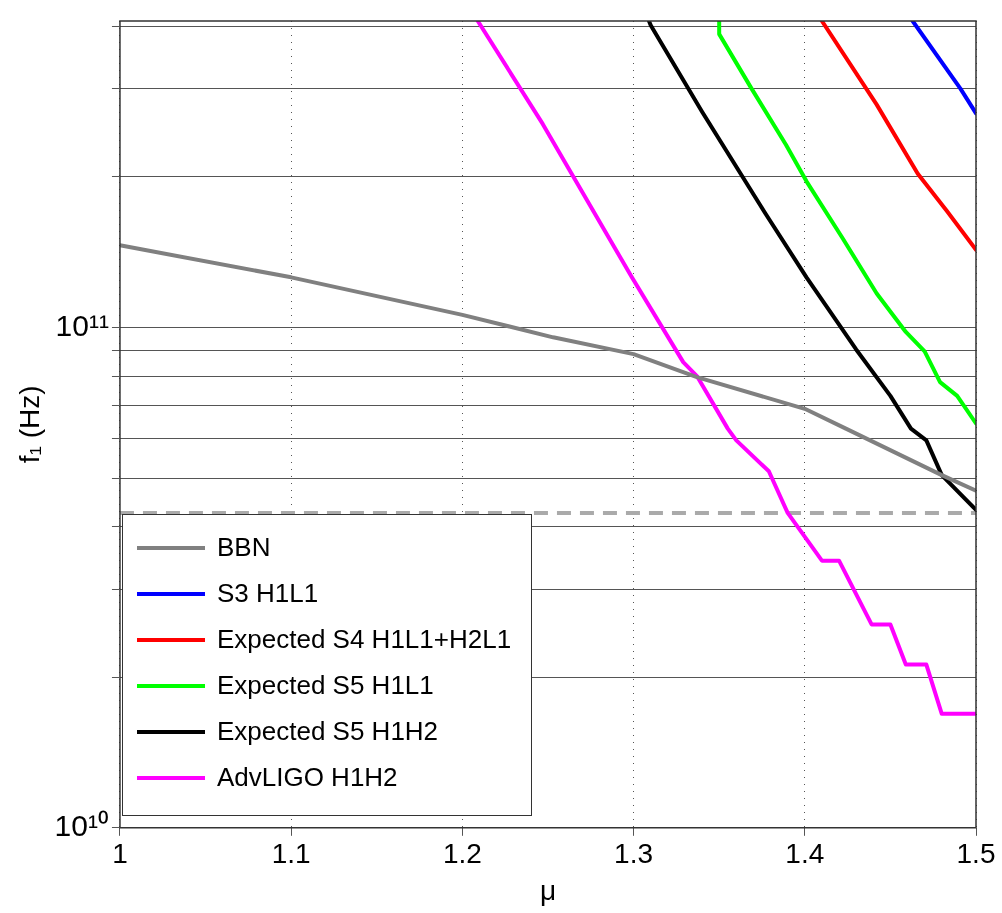  Describe the element at coordinates (634, 854) in the screenshot. I see `x-tick-label: 1.3` at that location.